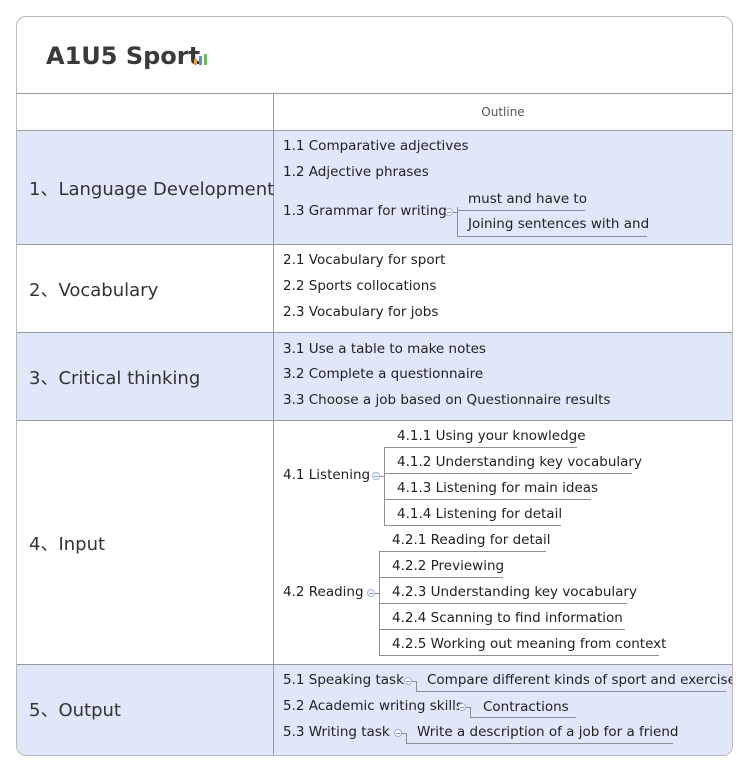 The height and width of the screenshot is (771, 748). I want to click on subtopic-must-and-have-to: must and have to, so click(527, 199).